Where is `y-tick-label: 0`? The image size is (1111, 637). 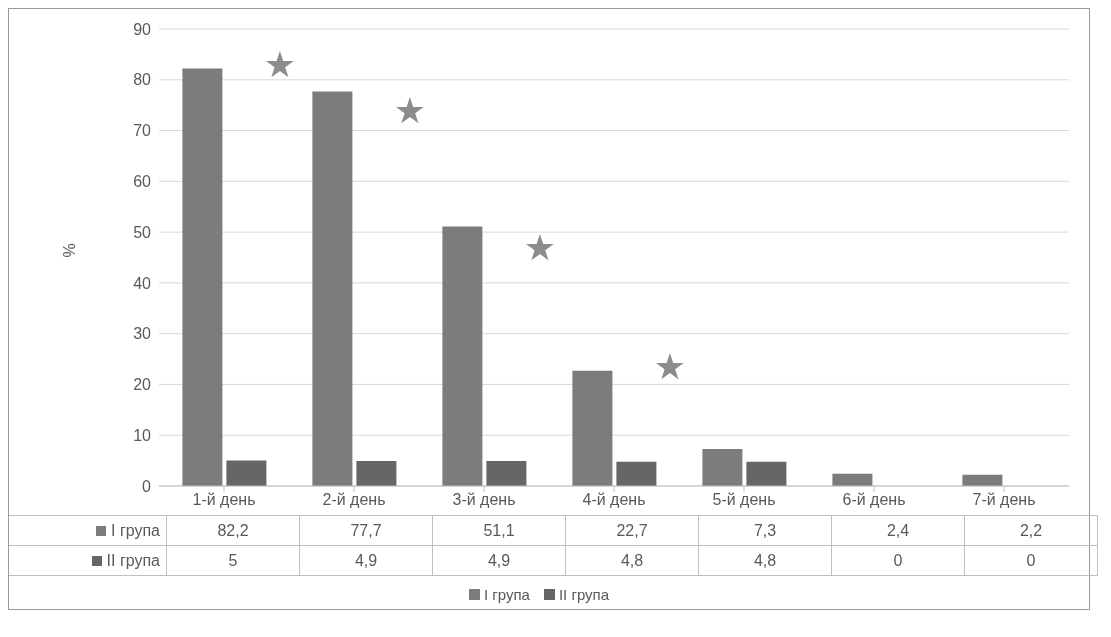 y-tick-label: 0 is located at coordinates (147, 486).